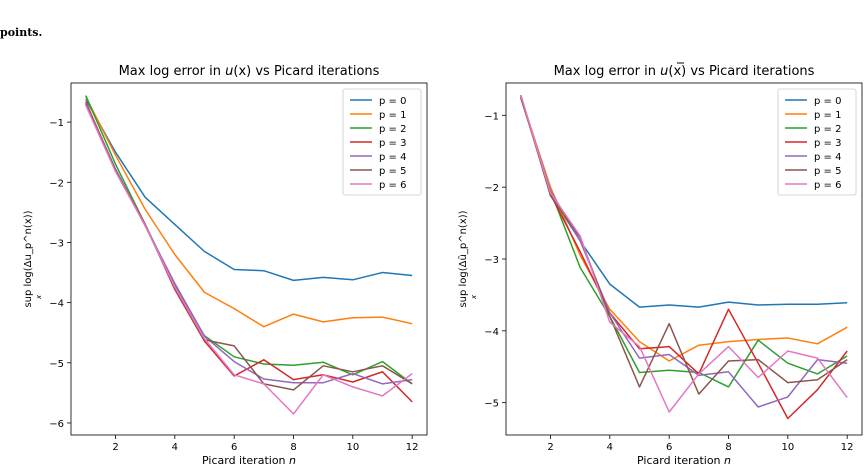 The image size is (865, 475). What do you see at coordinates (21, 32) in the screenshot?
I see `caption-fragment: points.` at bounding box center [21, 32].